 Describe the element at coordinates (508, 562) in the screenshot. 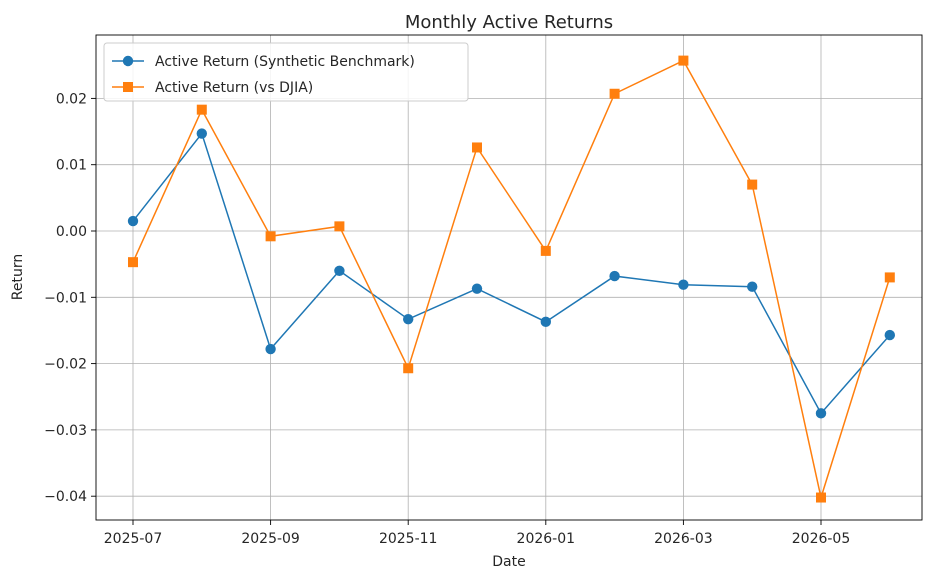

I see `x-axis-label: Date` at that location.